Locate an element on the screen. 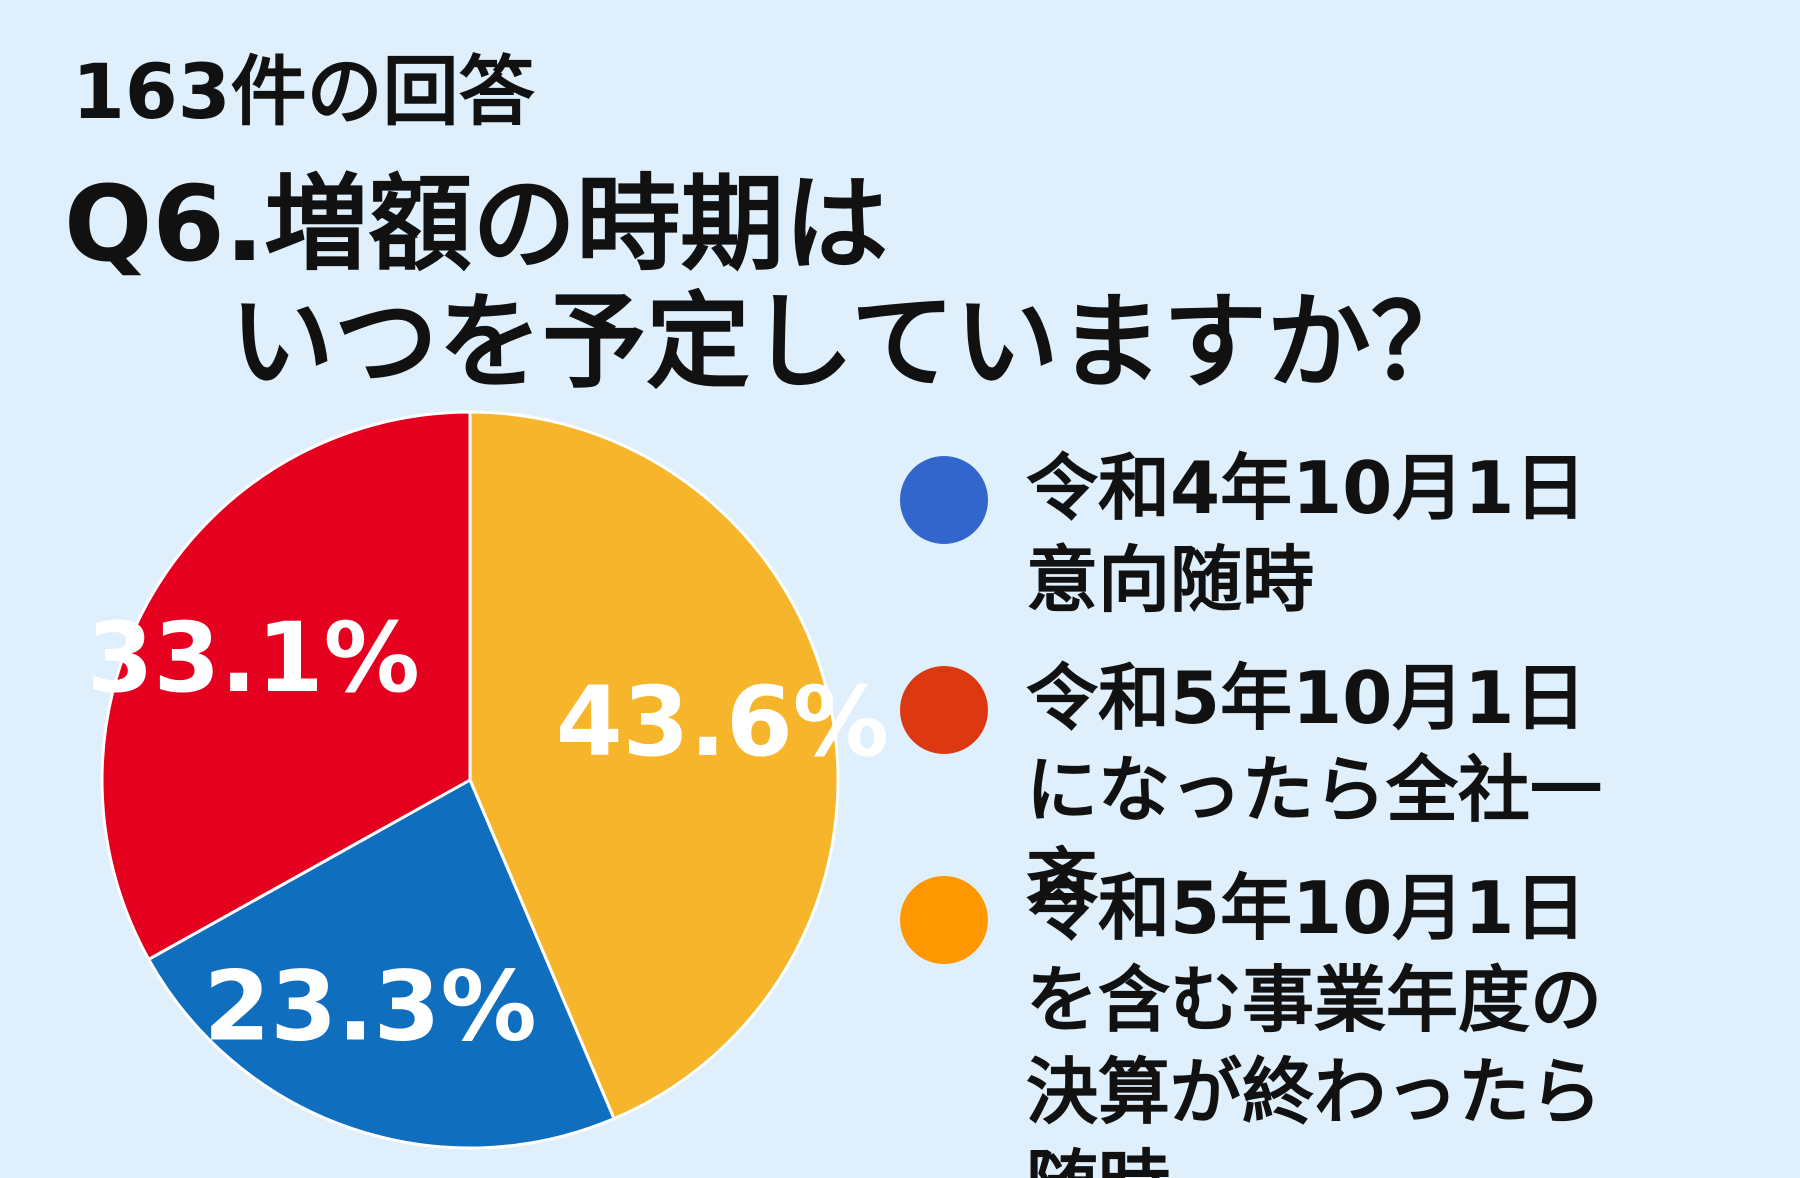 The height and width of the screenshot is (1178, 1800). legend-label: 令和5年10月1日になったら全社一斉 is located at coordinates (1314, 790).